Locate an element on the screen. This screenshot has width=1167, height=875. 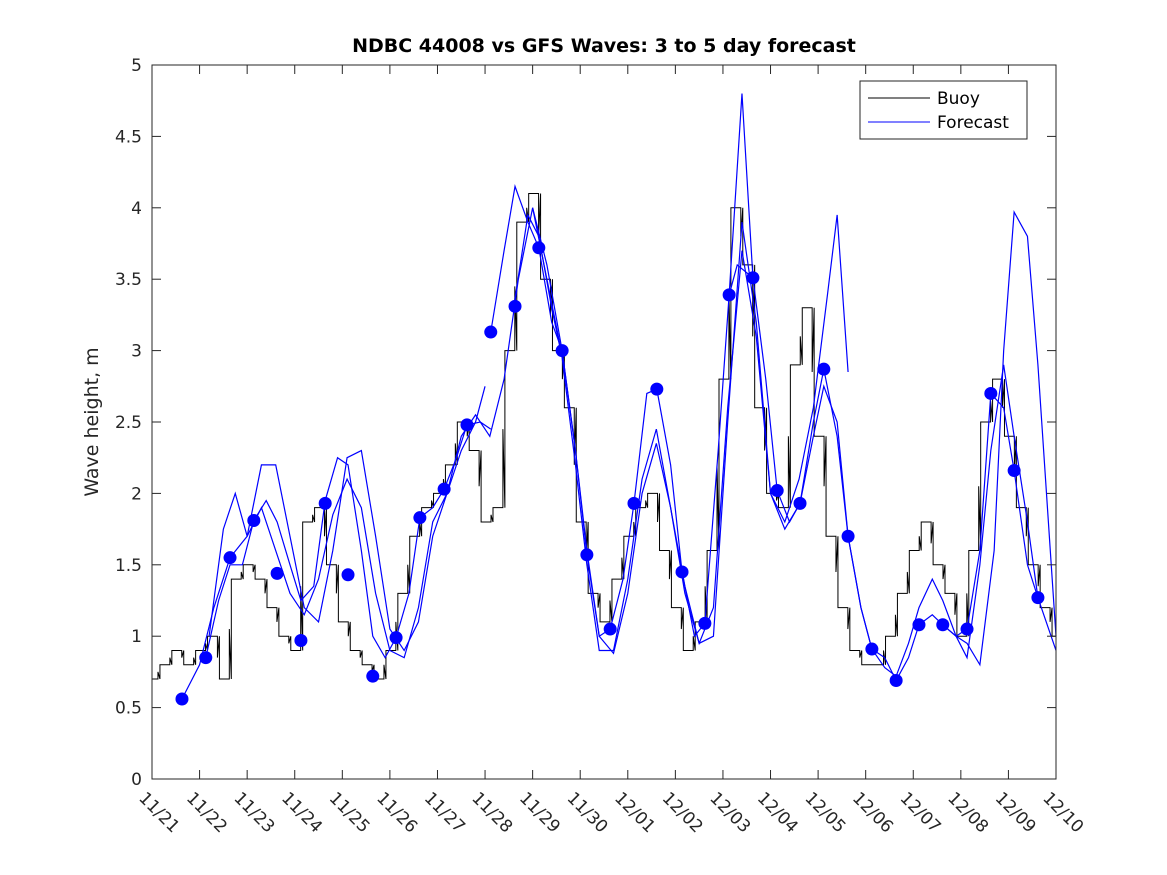
y-tick-label: 1 is located at coordinates (136, 637).